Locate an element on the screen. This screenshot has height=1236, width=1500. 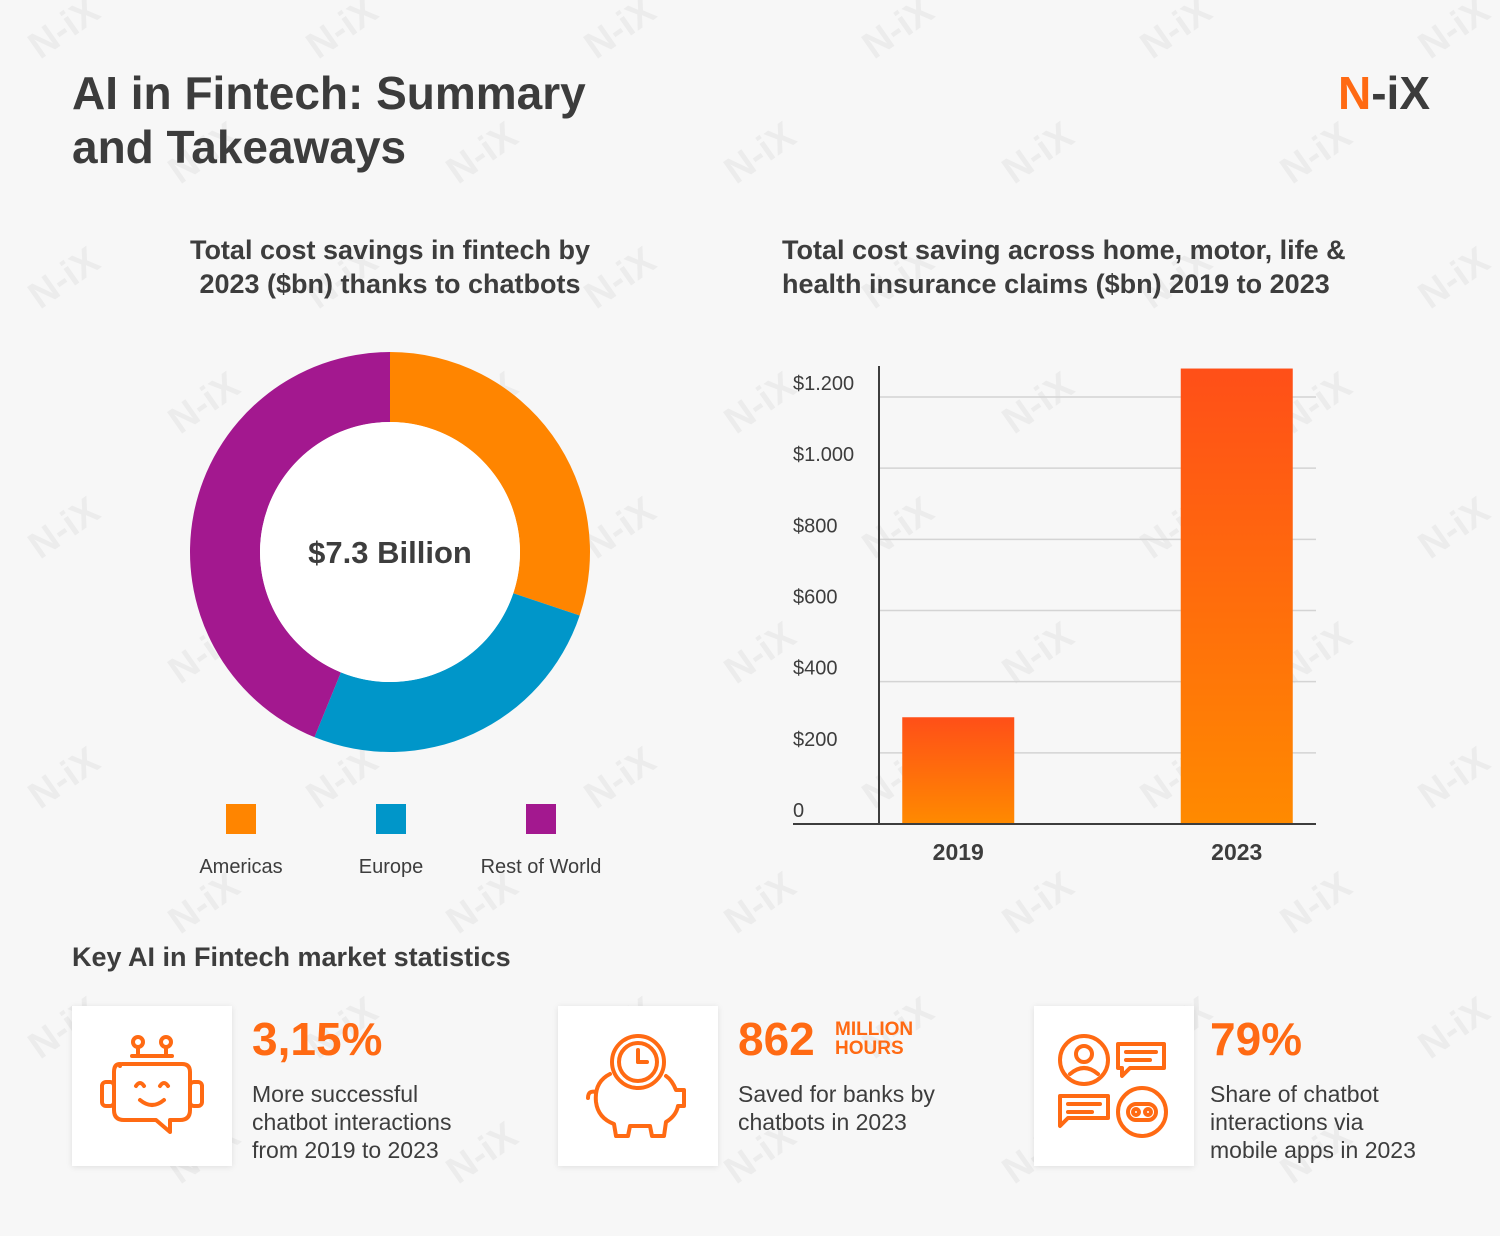
legend-swatch-rest-of-world is located at coordinates (541, 819).